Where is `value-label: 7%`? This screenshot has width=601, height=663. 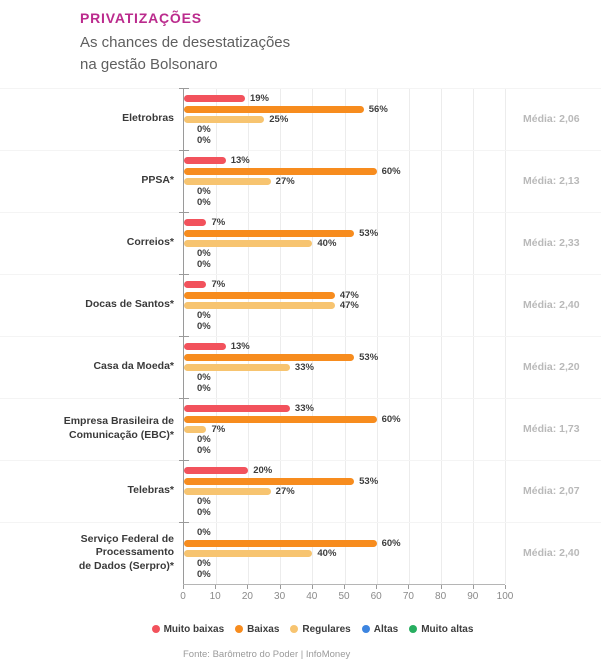
value-label: 7% is located at coordinates (218, 429).